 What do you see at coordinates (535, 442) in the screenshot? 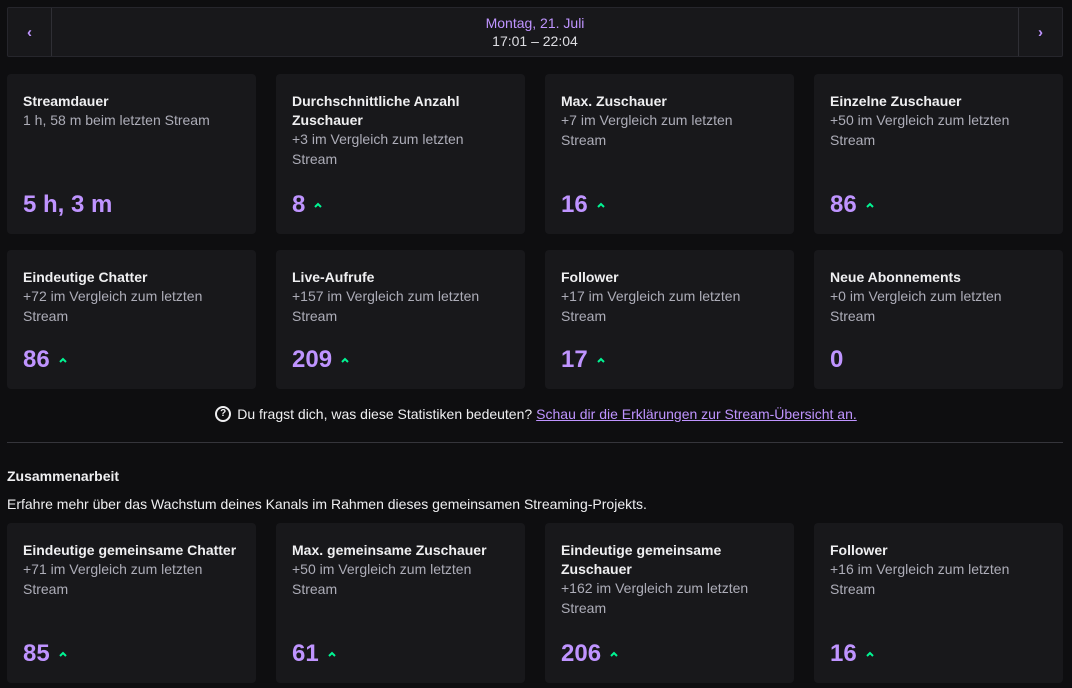
I see `section-divider` at bounding box center [535, 442].